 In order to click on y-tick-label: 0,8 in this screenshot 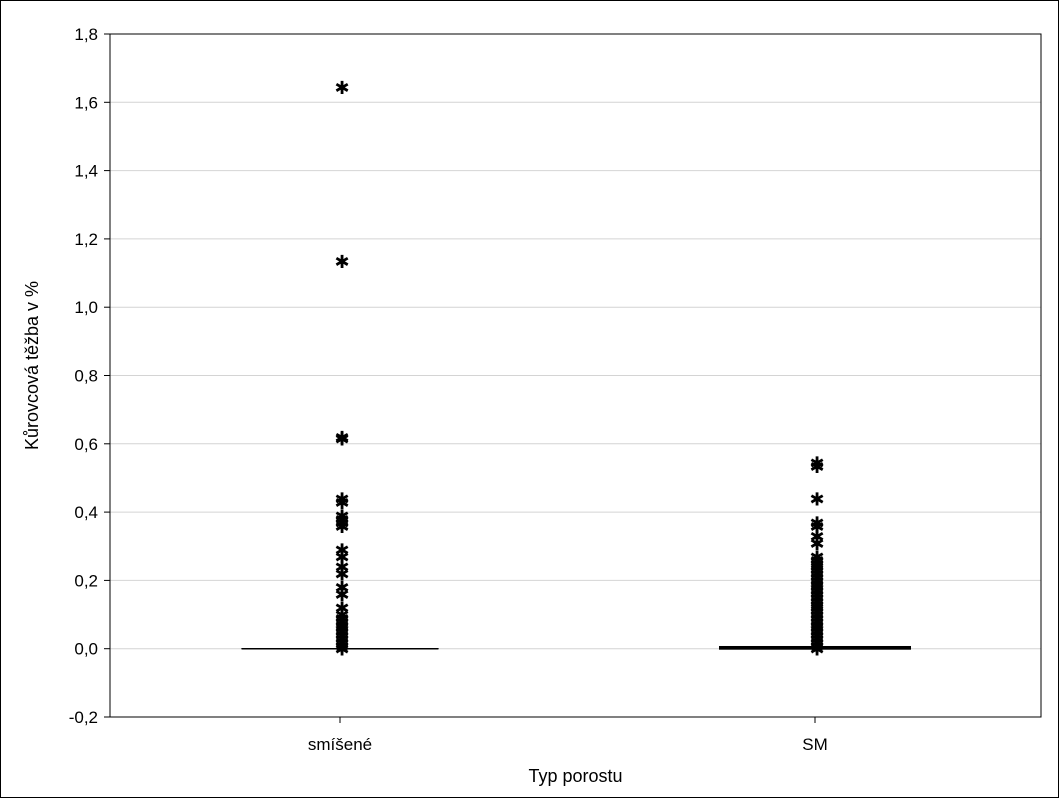, I will do `click(86, 376)`.